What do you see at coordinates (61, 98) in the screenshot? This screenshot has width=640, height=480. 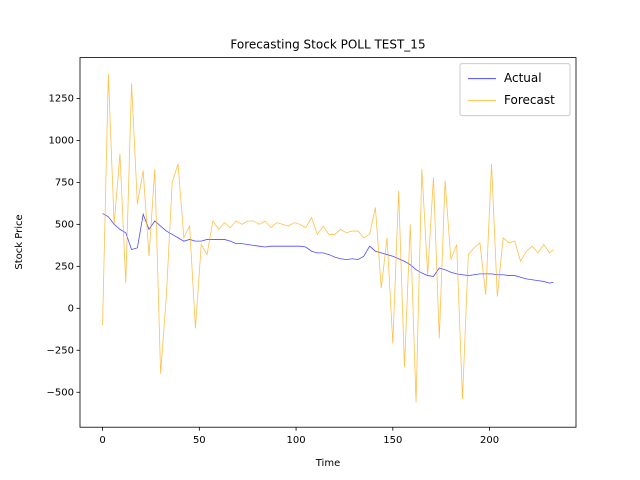 I see `y-tick-label: 1250` at bounding box center [61, 98].